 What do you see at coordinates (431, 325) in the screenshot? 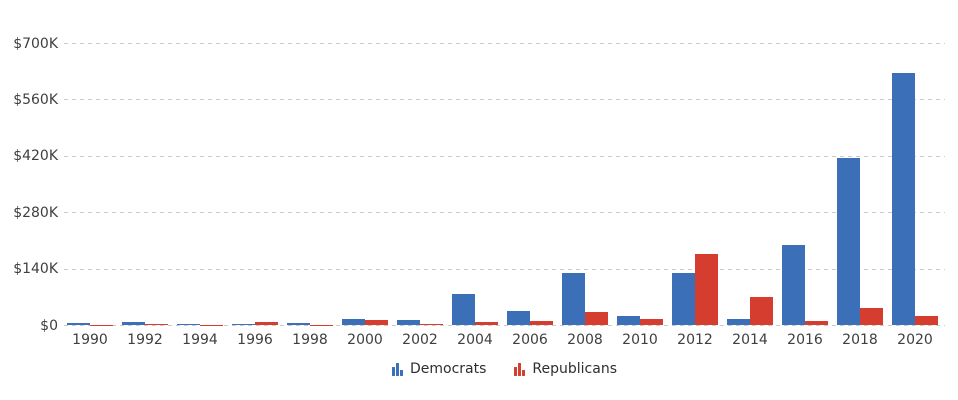
I see `bar-republicans-2002` at bounding box center [431, 325].